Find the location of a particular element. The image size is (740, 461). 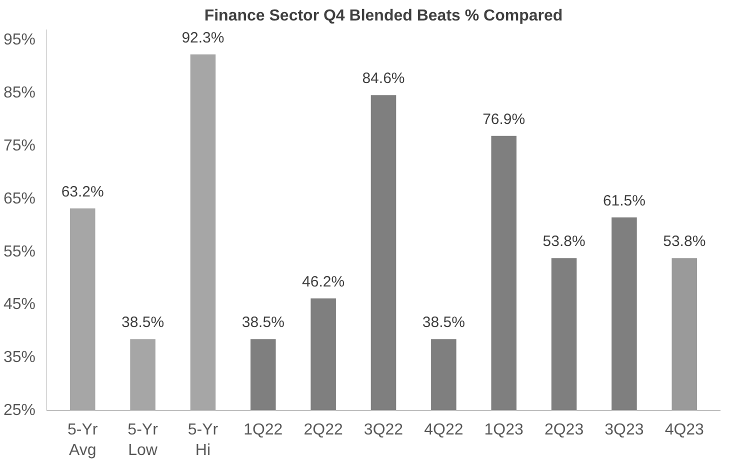

x-tick-label: 2Q23 is located at coordinates (564, 430).